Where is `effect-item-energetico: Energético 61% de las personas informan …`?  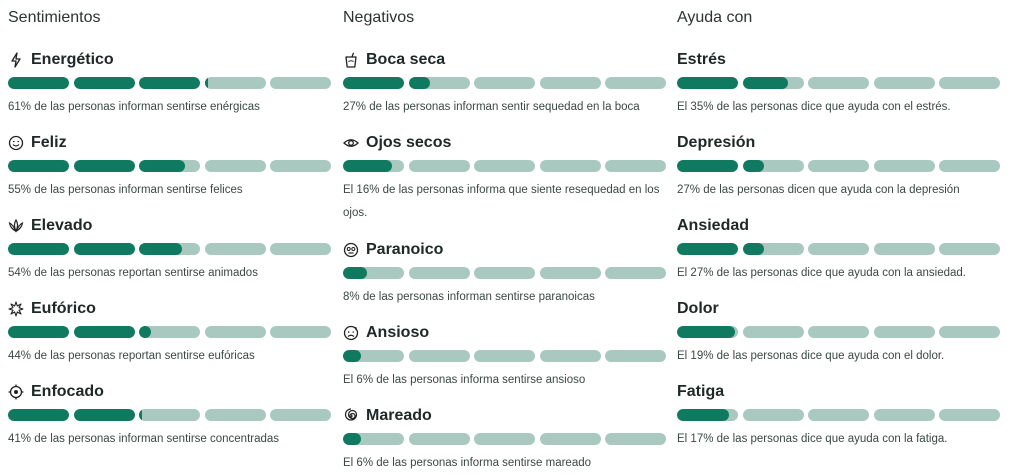
effect-item-energetico: Energético 61% de las personas informan … is located at coordinates (173, 81).